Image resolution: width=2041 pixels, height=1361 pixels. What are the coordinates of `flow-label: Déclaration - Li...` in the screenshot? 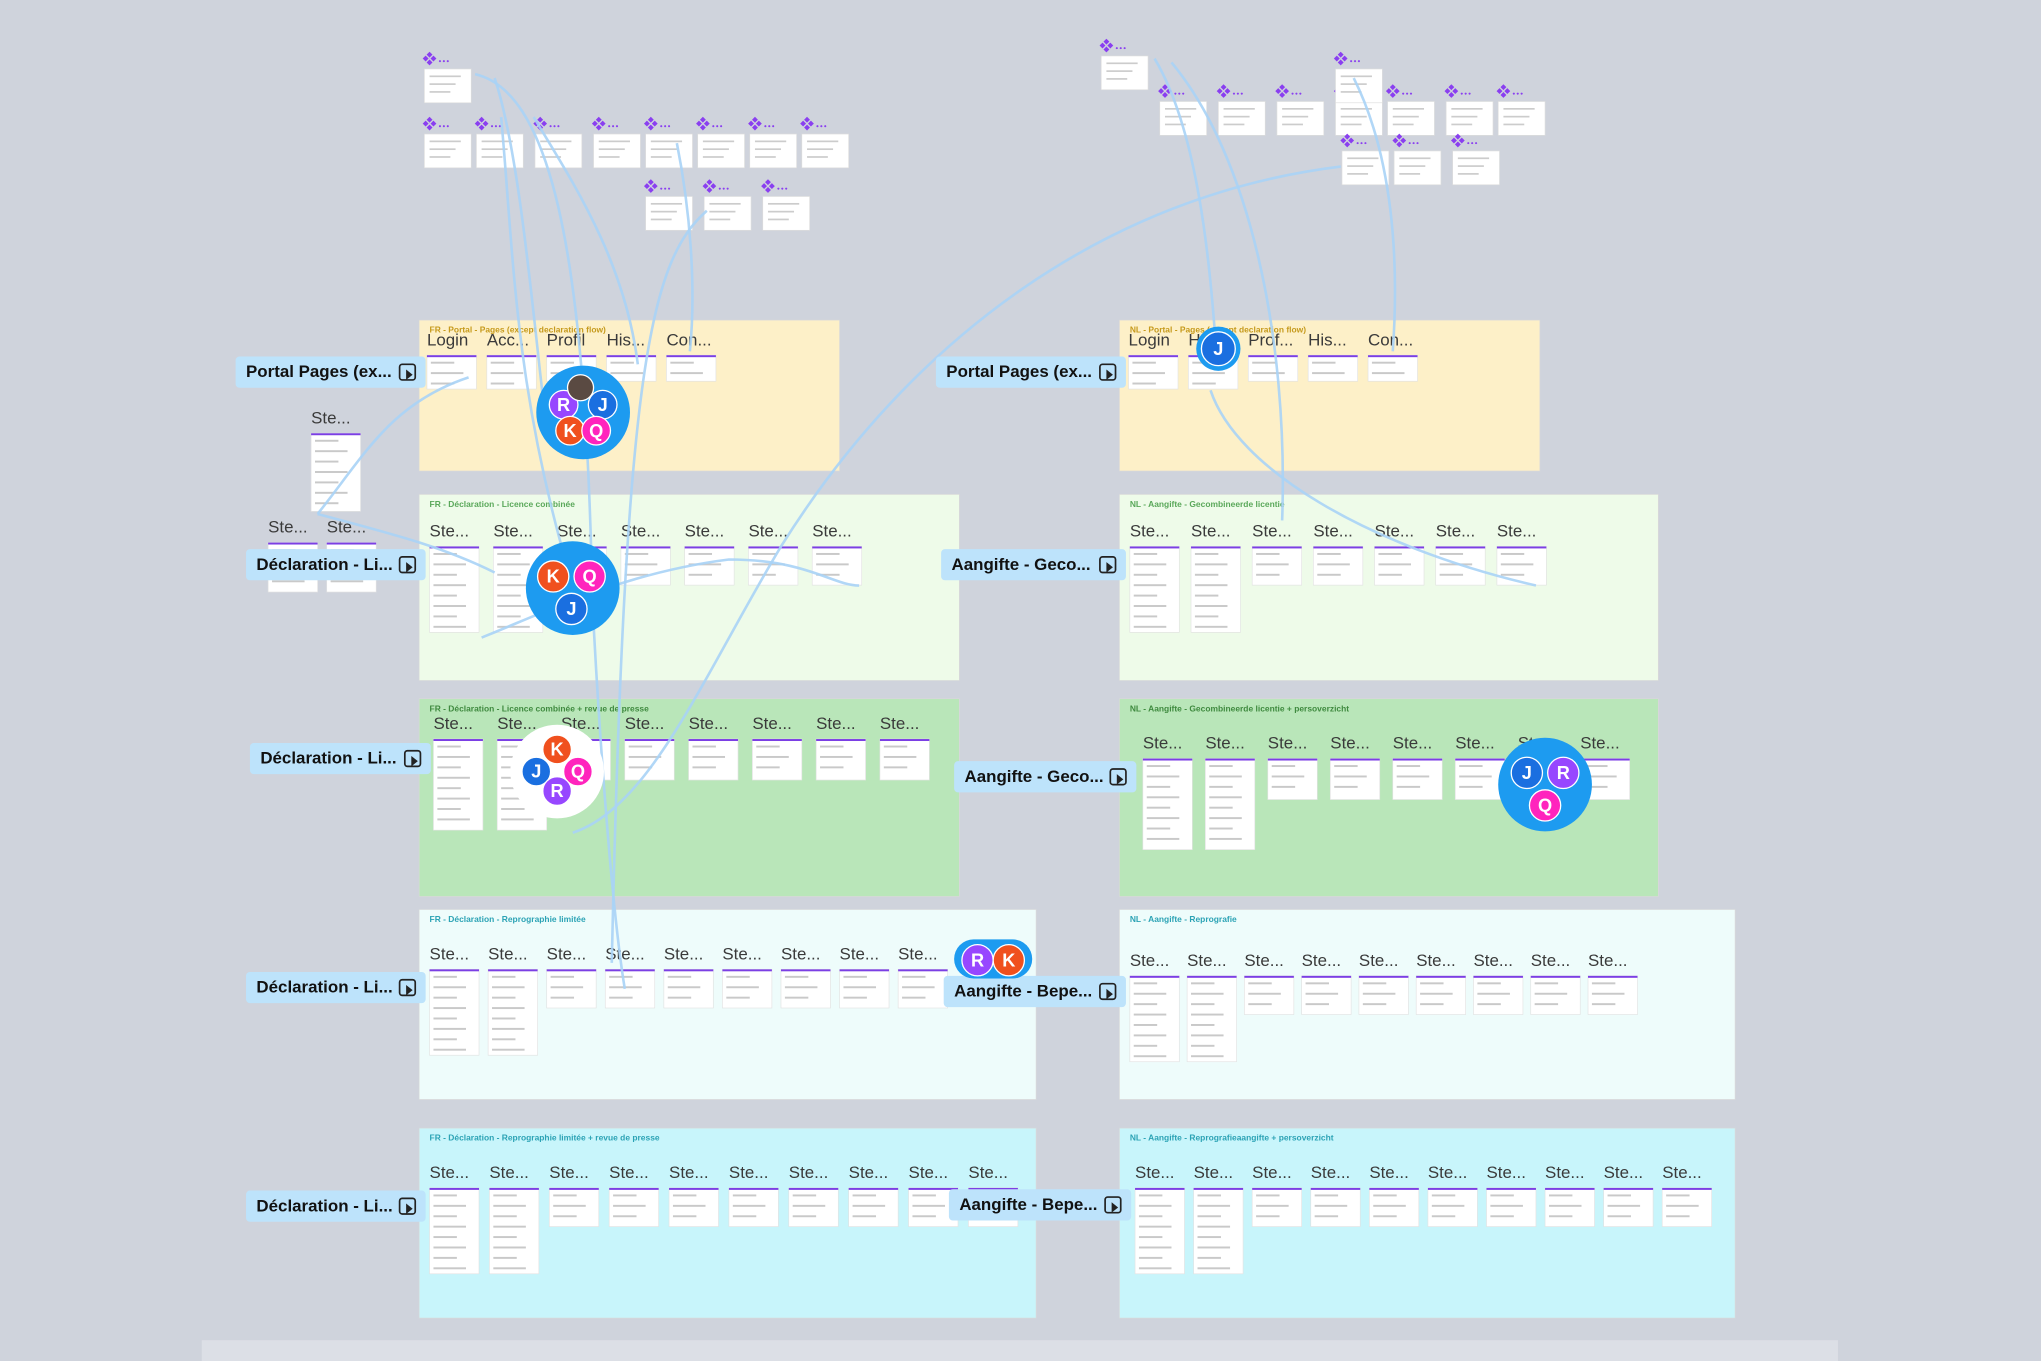 It's located at (324, 987).